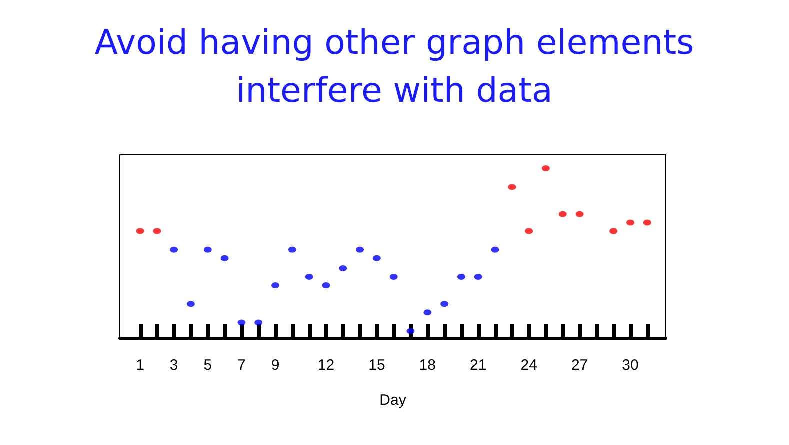 This screenshot has width=789, height=445. What do you see at coordinates (529, 365) in the screenshot?
I see `x-tick-label: 24` at bounding box center [529, 365].